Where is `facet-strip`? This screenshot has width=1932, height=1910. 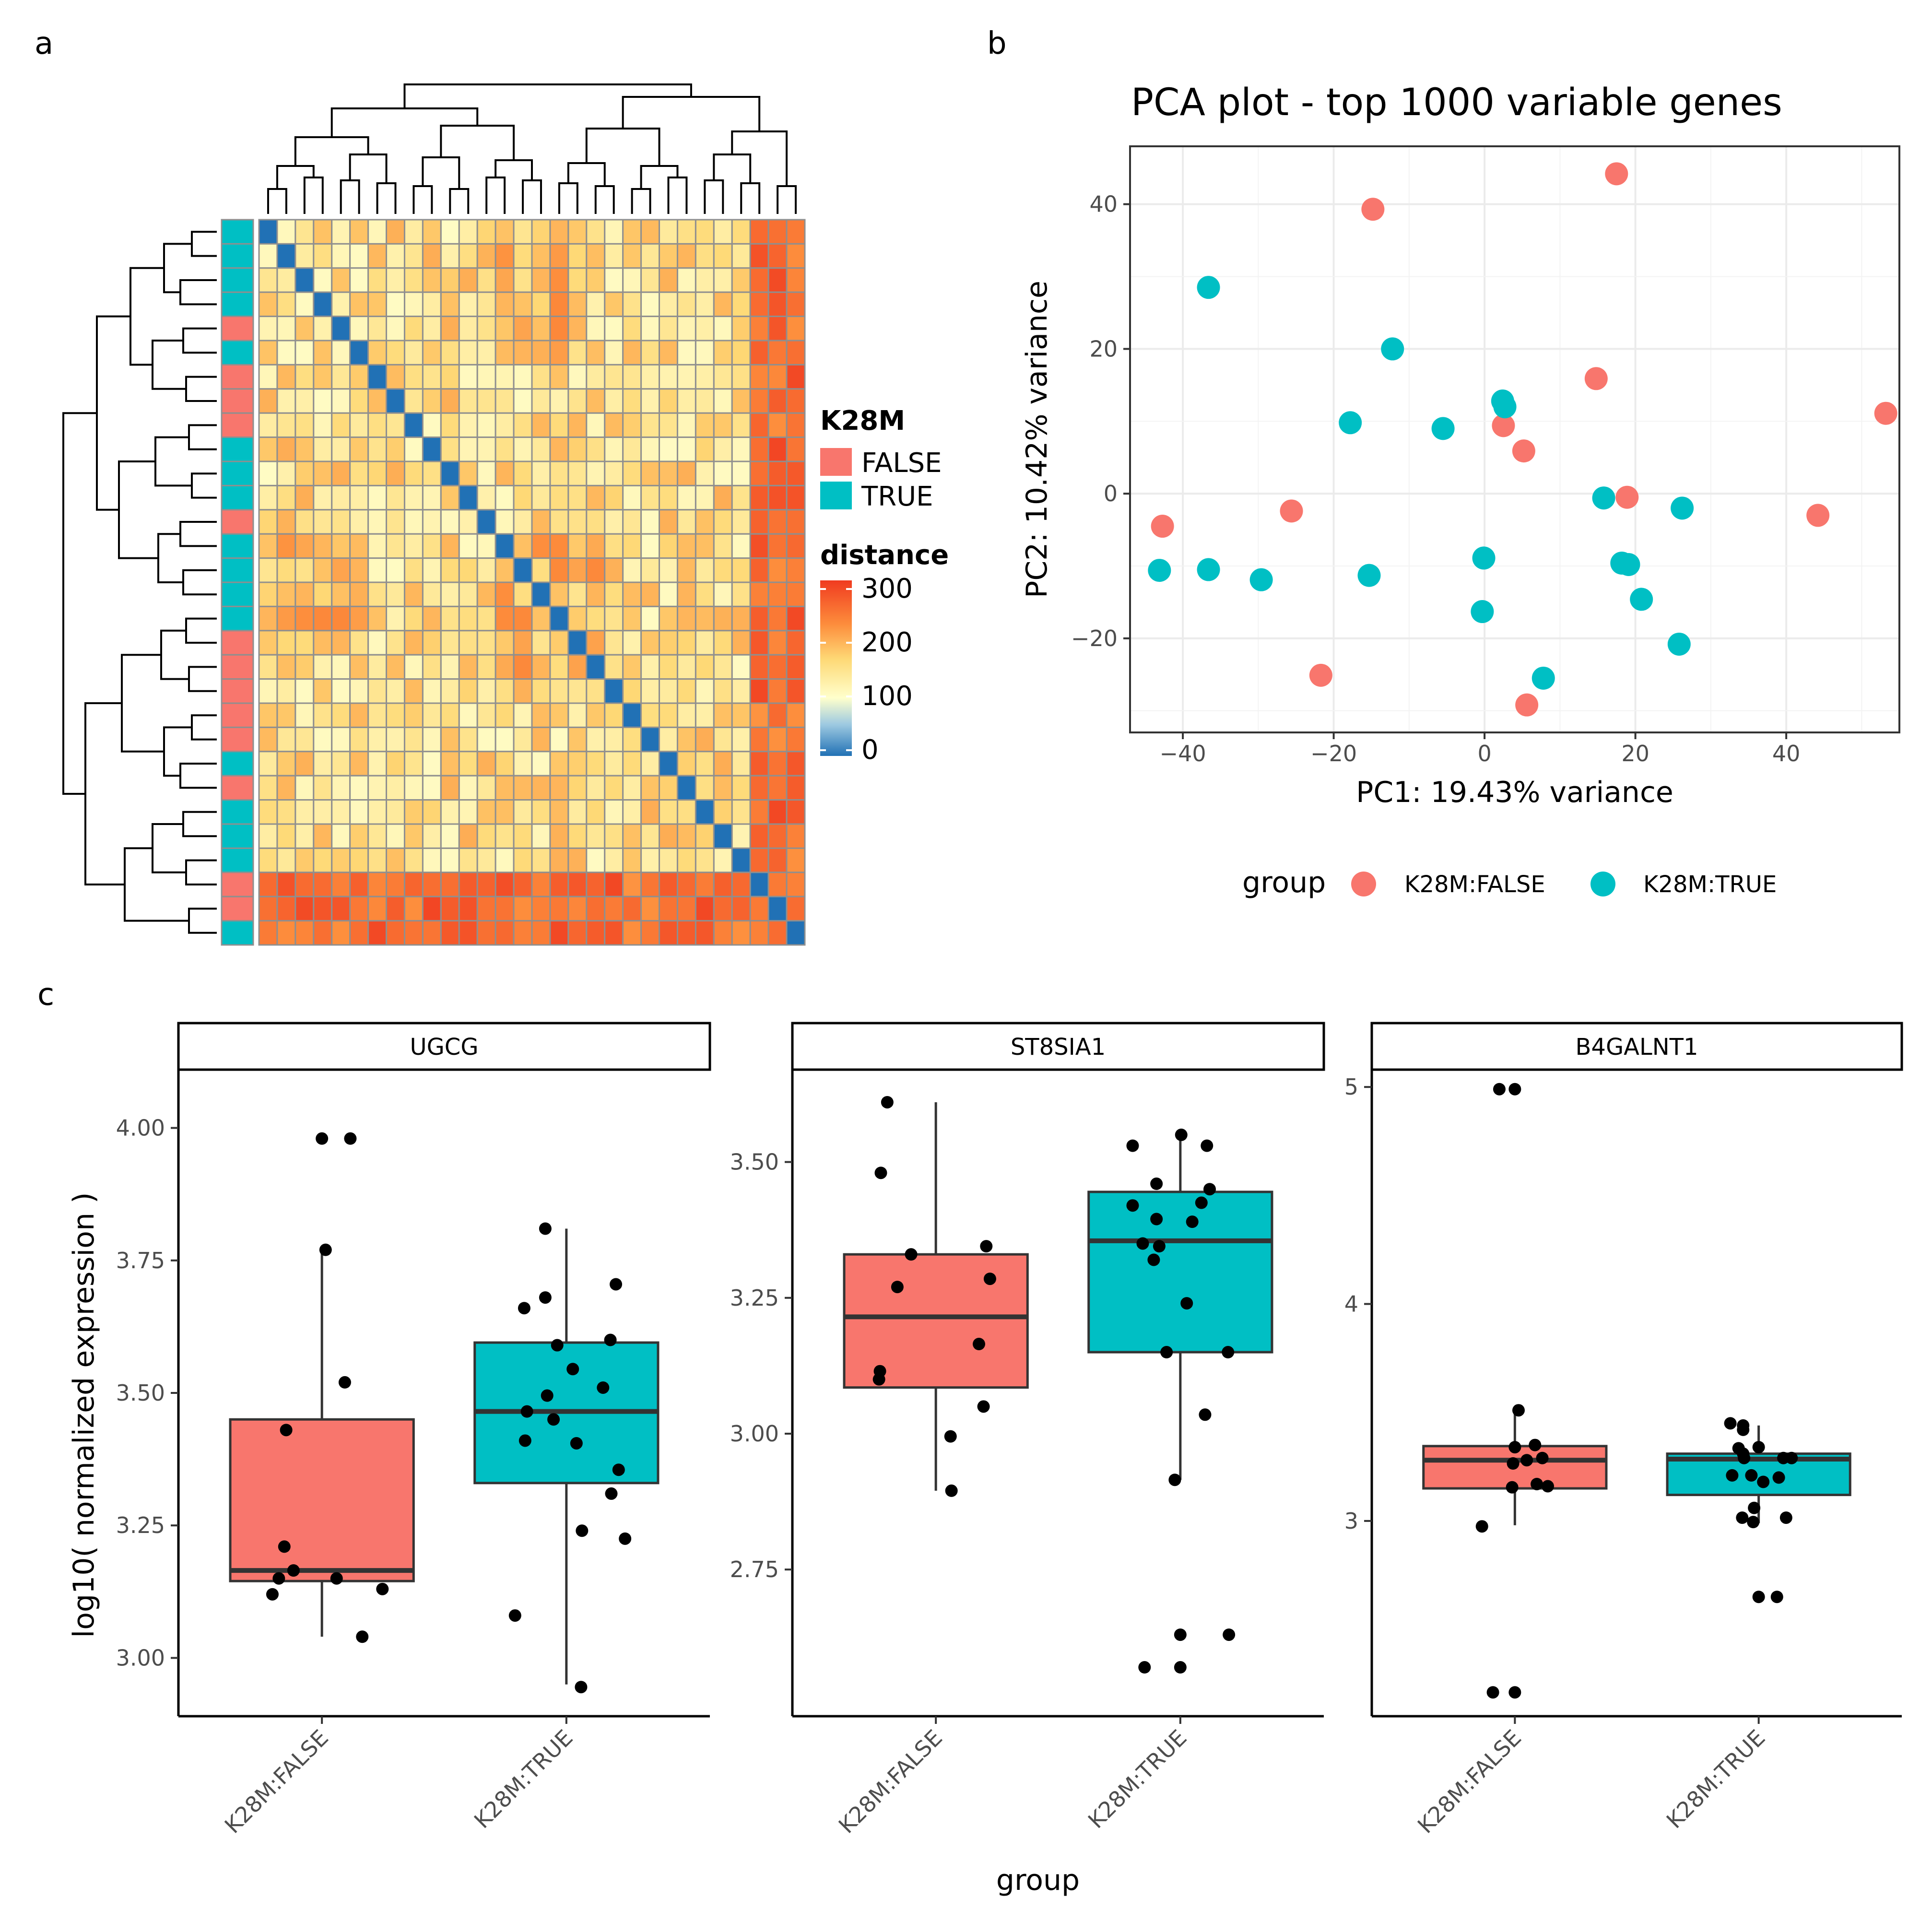
facet-strip is located at coordinates (1058, 1046).